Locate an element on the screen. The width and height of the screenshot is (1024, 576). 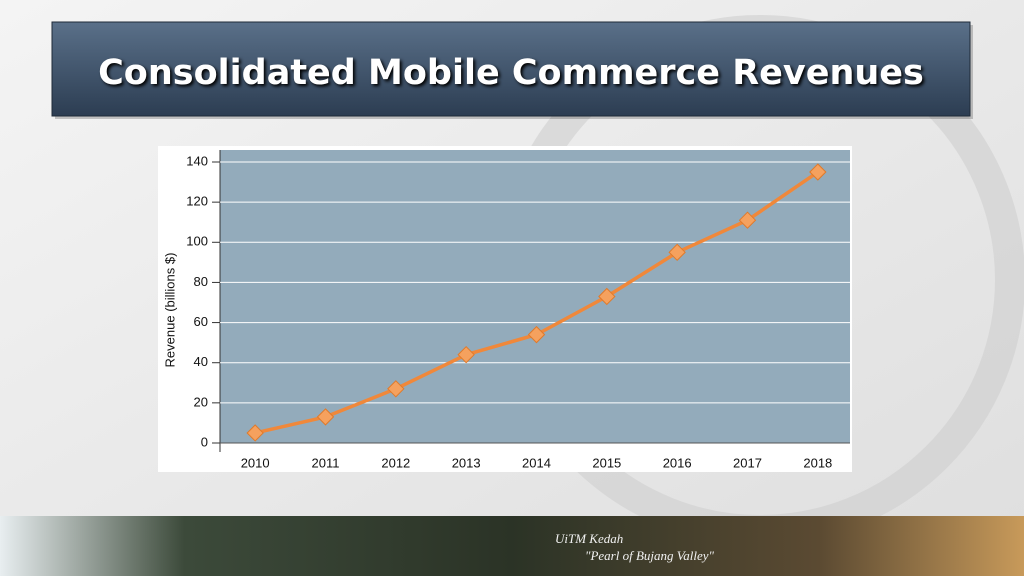
y-tick-label: 120 is located at coordinates (197, 201).